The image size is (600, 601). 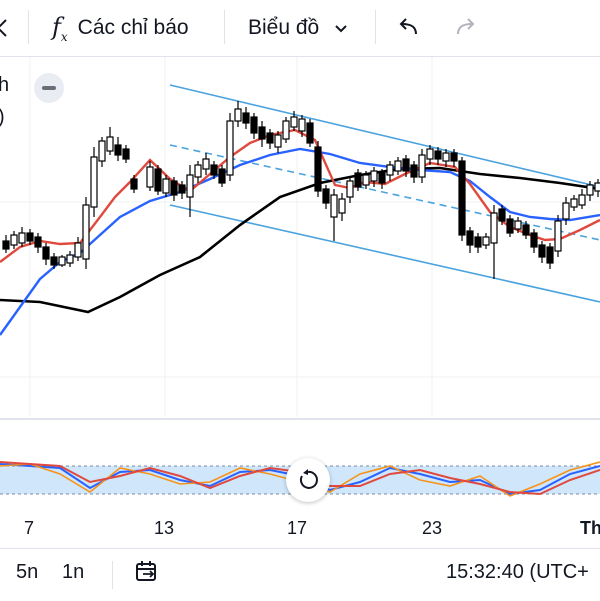 I want to click on minus-icon, so click(x=49, y=88).